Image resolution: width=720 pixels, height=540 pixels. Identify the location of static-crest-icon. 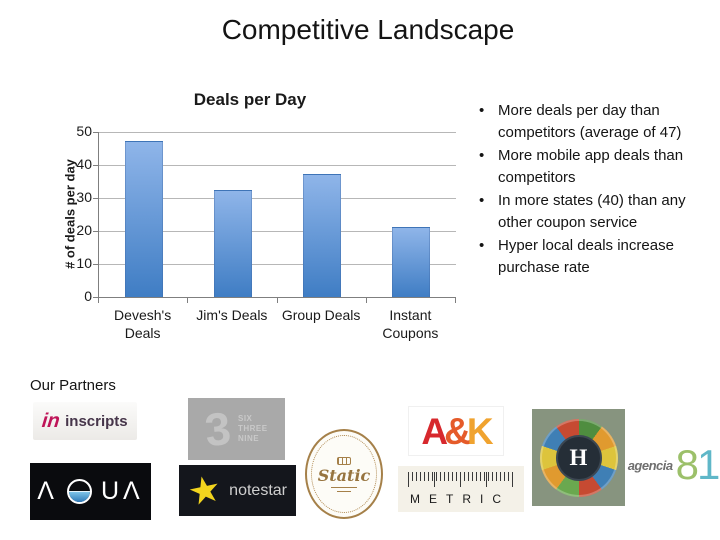
(344, 460).